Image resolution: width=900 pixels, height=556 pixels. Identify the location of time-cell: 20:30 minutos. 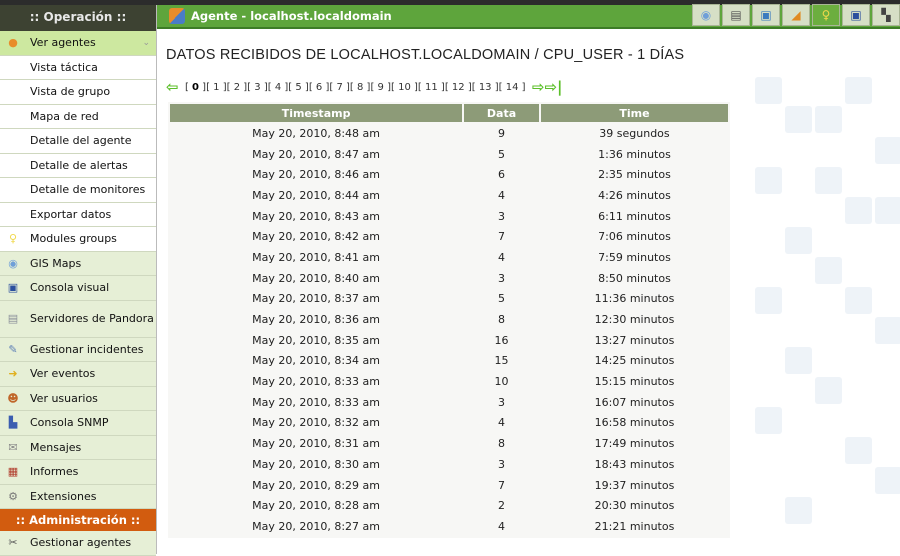
(634, 506).